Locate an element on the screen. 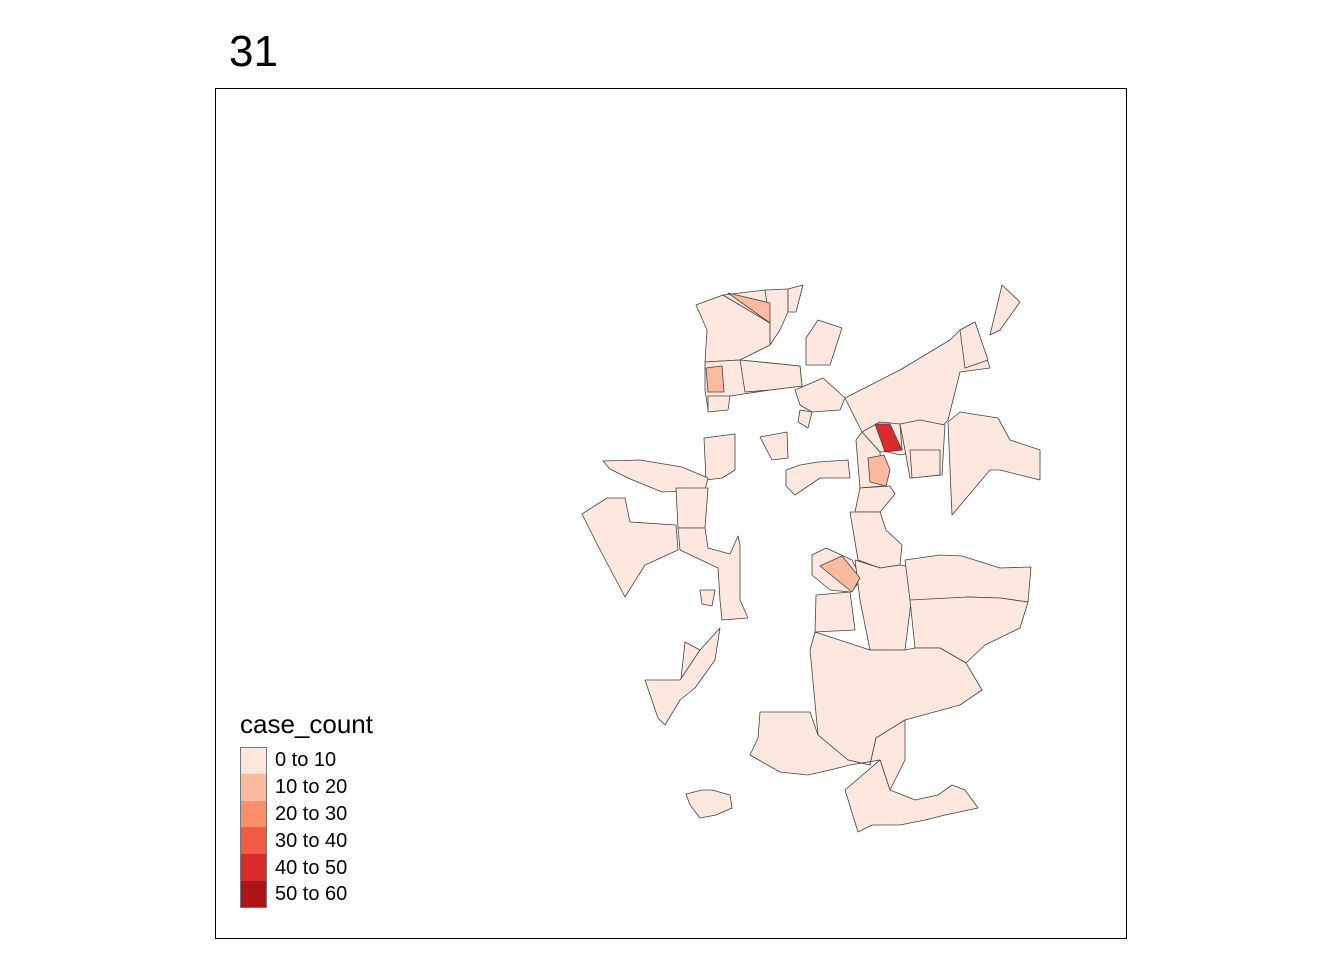 Image resolution: width=1344 pixels, height=960 pixels. legend-title: case_count is located at coordinates (306, 724).